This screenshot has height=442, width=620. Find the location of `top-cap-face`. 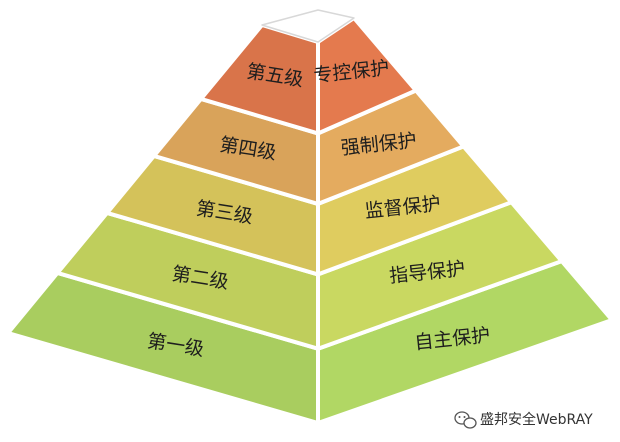

top-cap-face is located at coordinates (308, 26).